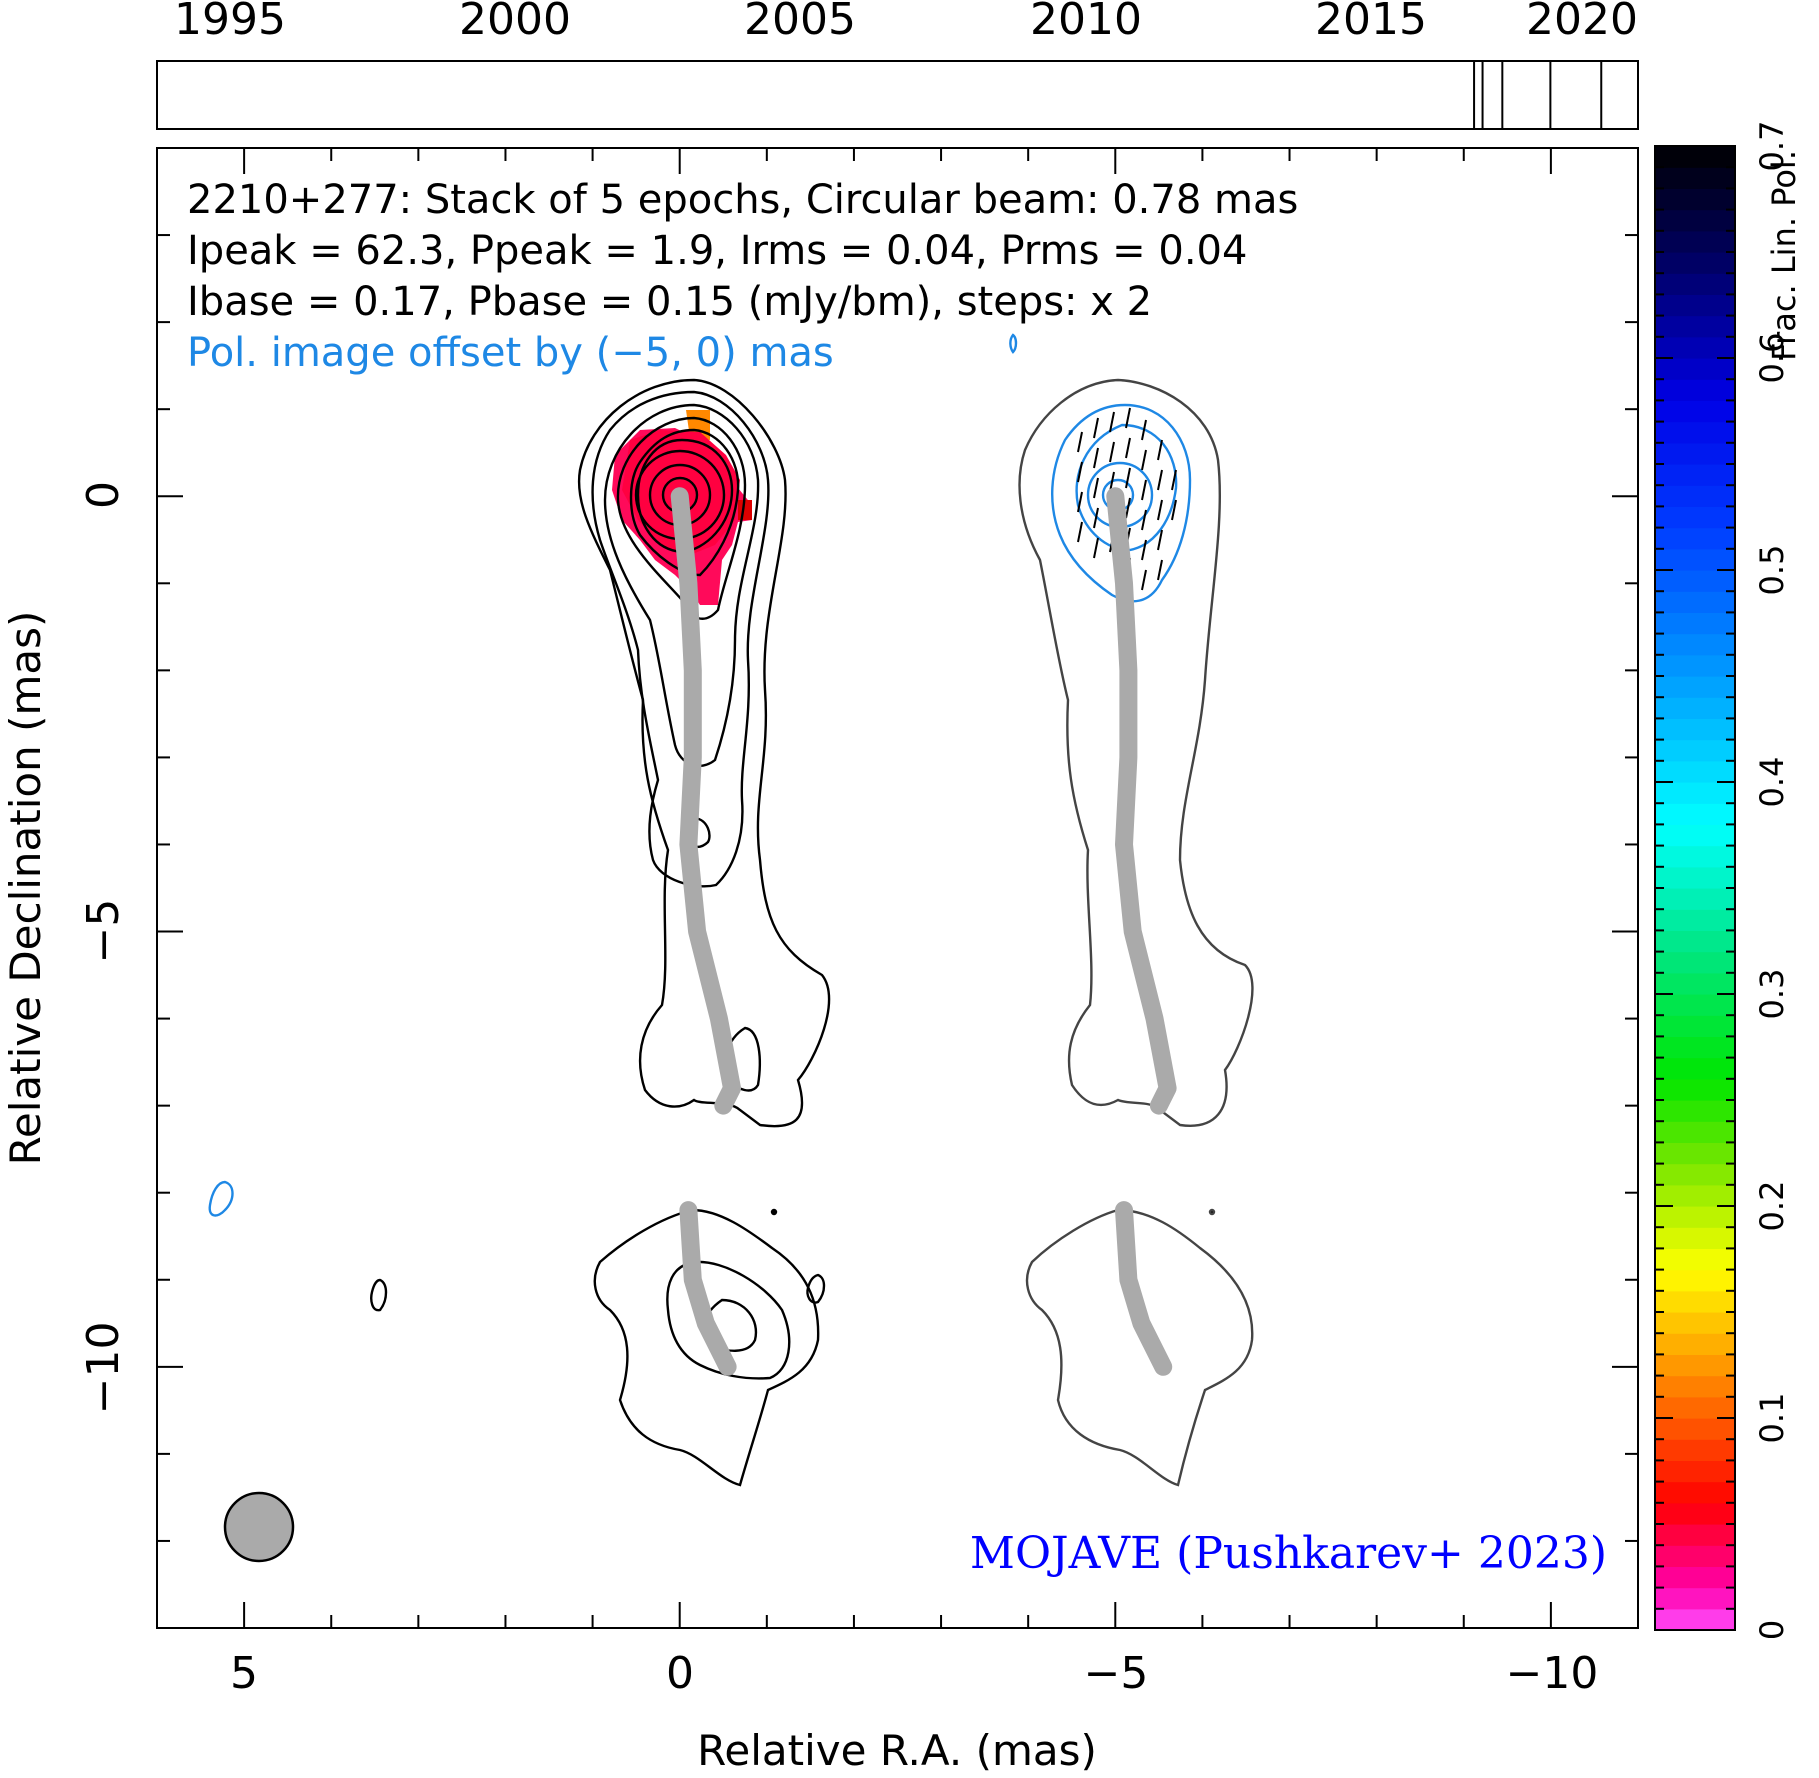 The height and width of the screenshot is (1778, 1819). Describe the element at coordinates (1288, 1553) in the screenshot. I see `credit-label: MOJAVE (Pushkarev+ 2023)` at that location.